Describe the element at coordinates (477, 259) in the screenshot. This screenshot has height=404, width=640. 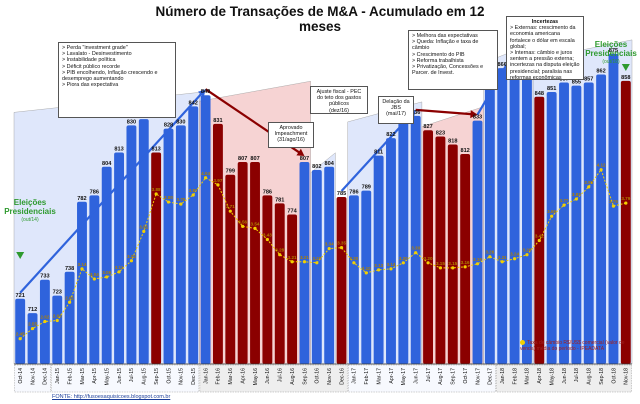
I see `fx-label: 3.19` at that location.